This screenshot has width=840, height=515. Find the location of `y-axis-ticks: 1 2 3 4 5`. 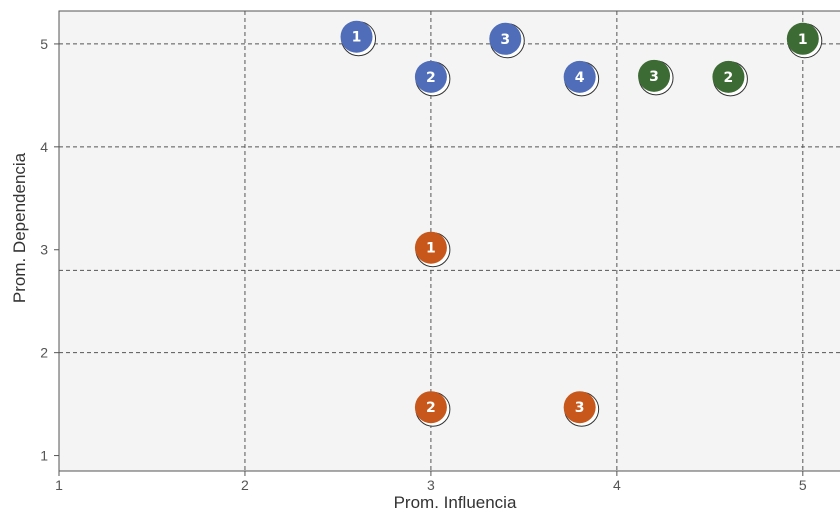

y-axis-ticks: 1 2 3 4 5 is located at coordinates (49, 250).